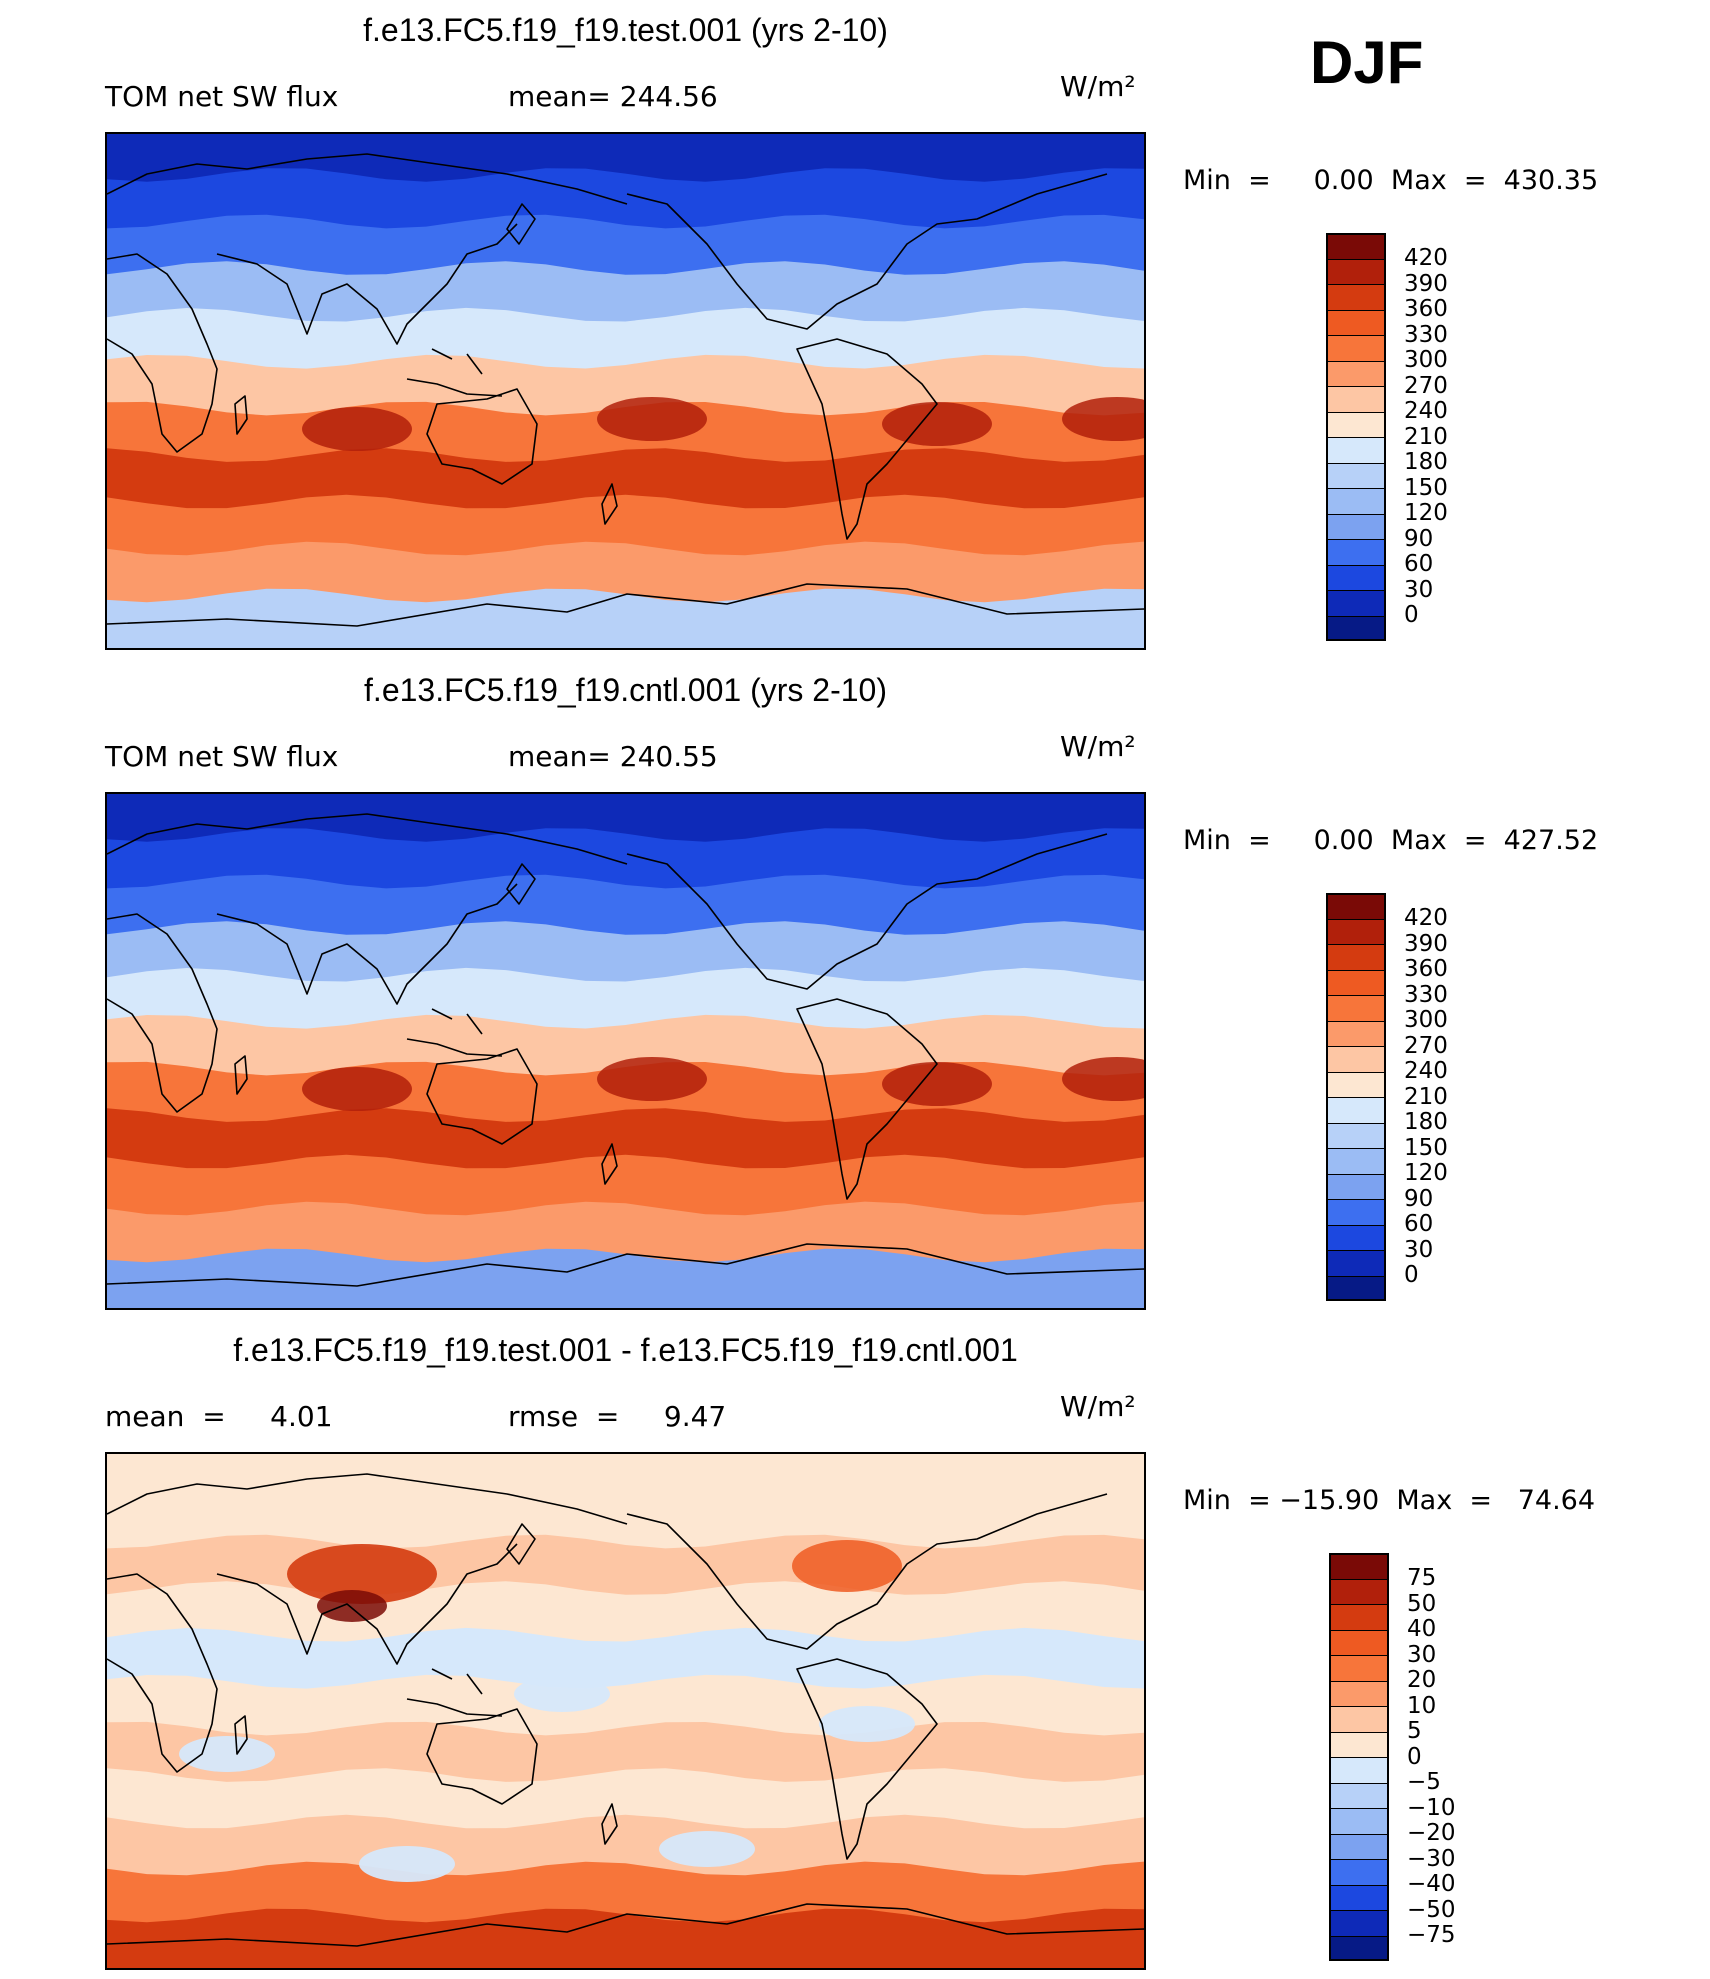 The image size is (1710, 1979). I want to click on colorbar-tick-label: 40, so click(1422, 1629).